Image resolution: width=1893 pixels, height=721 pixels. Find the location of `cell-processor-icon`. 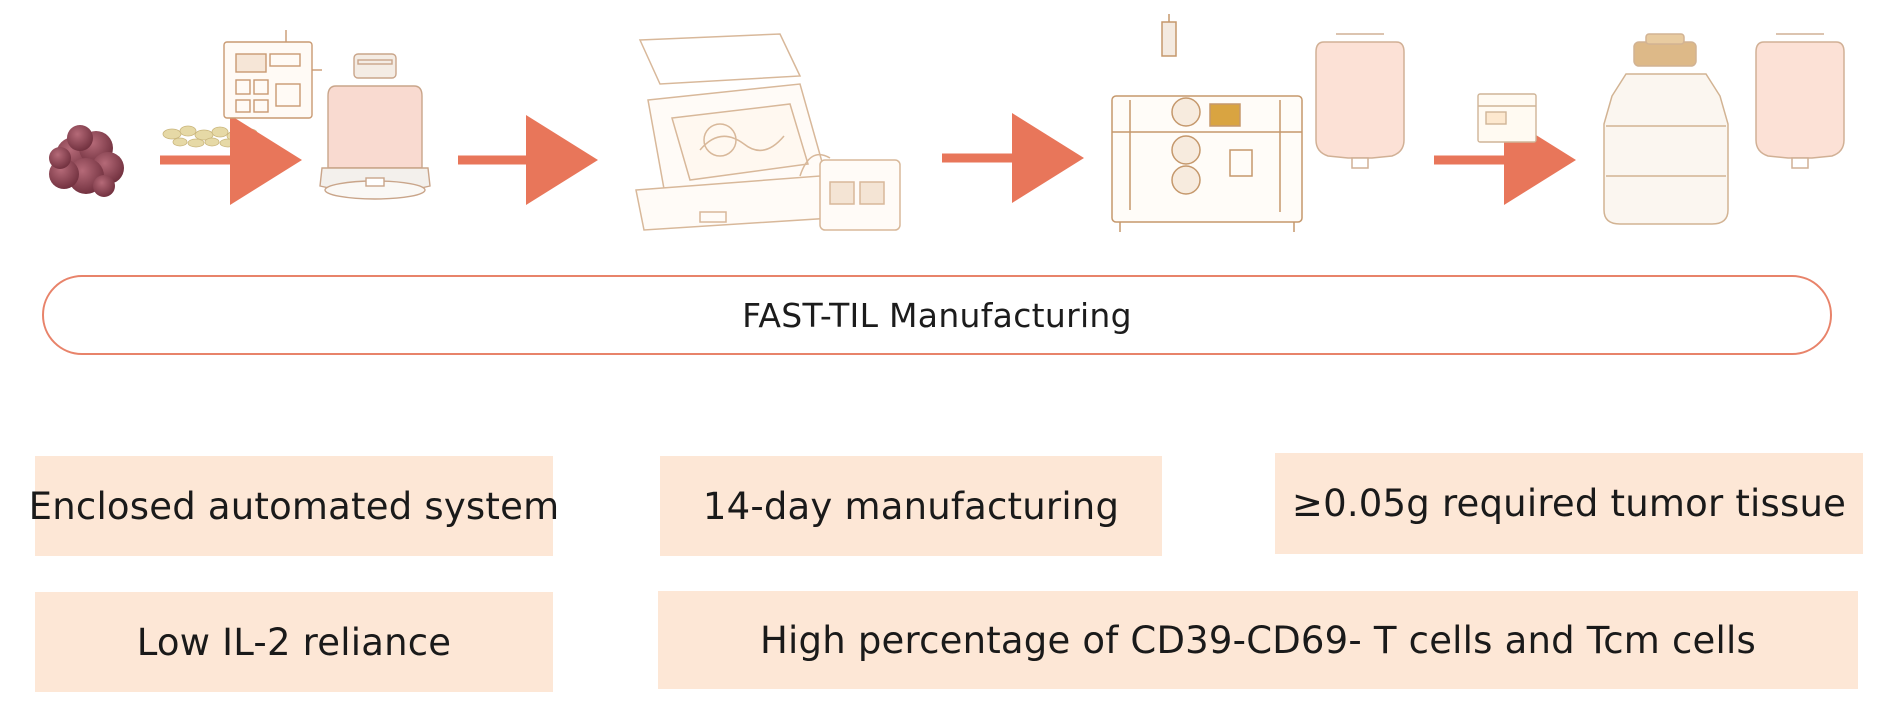

cell-processor-icon is located at coordinates (1207, 123).